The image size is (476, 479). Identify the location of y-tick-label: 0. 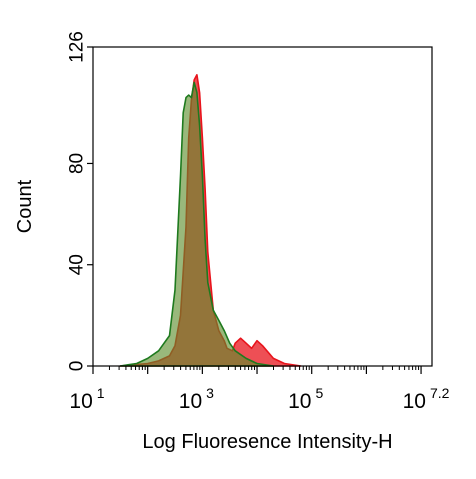
(77, 366).